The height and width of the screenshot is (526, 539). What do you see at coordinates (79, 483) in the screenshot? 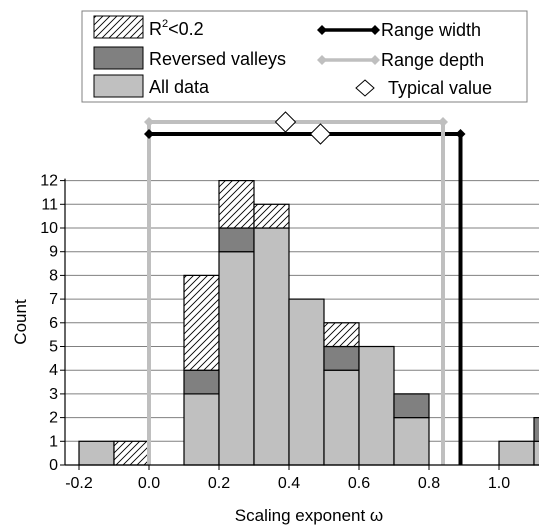
I see `x-tick-label--0.2: -0.2` at bounding box center [79, 483].